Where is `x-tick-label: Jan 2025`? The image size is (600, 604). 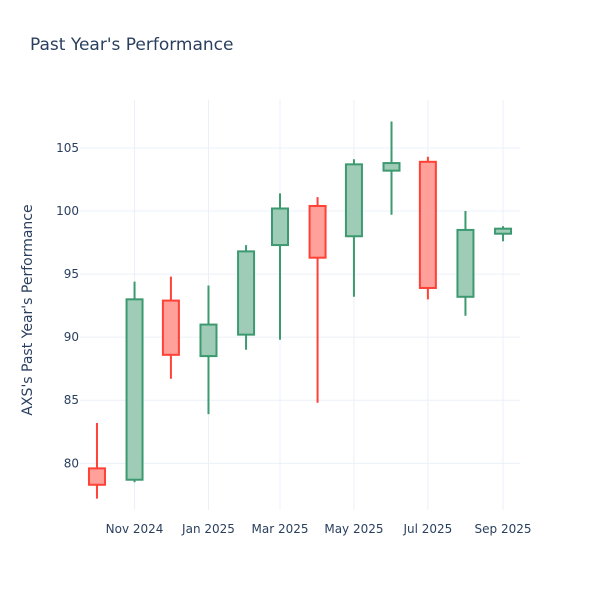
x-tick-label: Jan 2025 is located at coordinates (208, 529).